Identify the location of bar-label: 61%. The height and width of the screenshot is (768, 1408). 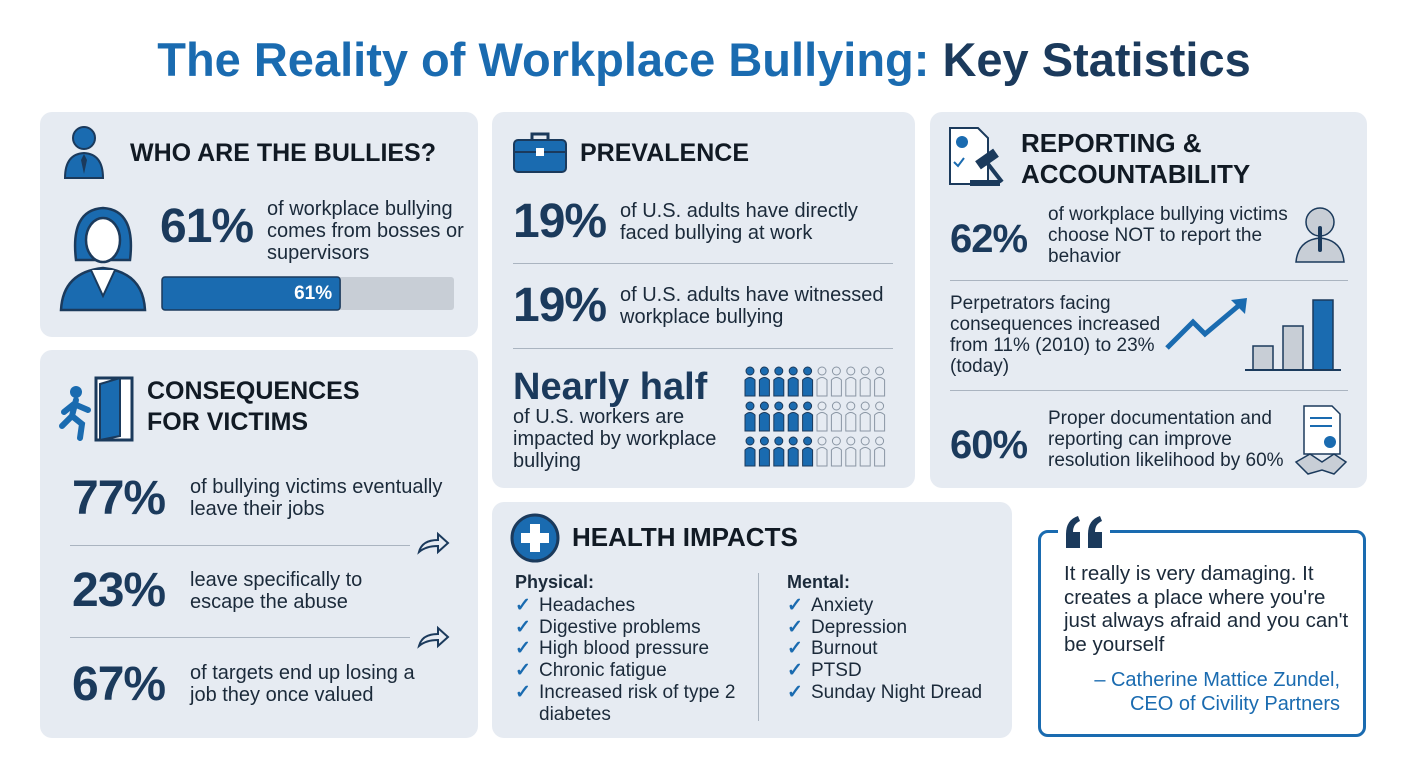
(313, 293).